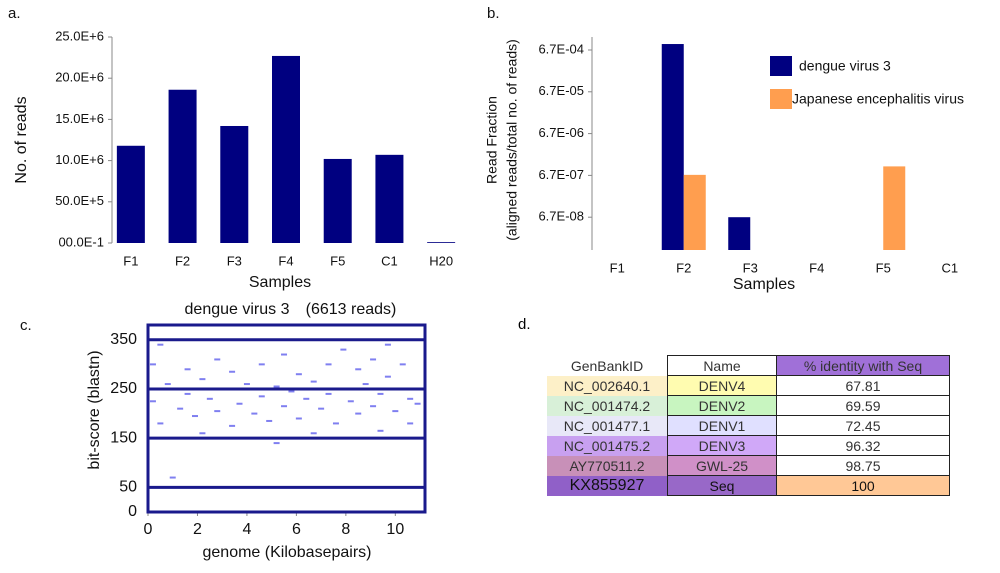 Image resolution: width=1000 pixels, height=573 pixels. I want to click on x-tick-label: 2, so click(197, 529).